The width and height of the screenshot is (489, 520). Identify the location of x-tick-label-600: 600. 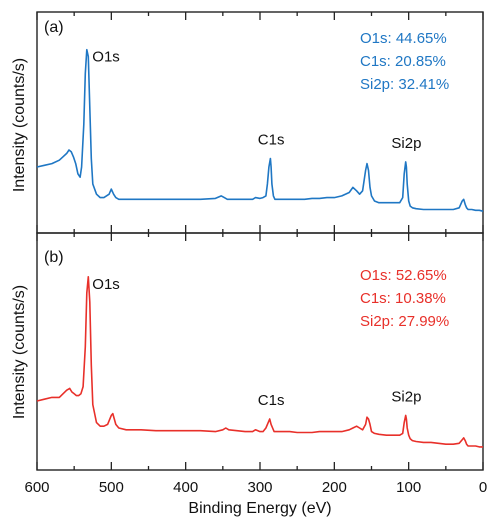
(36, 487).